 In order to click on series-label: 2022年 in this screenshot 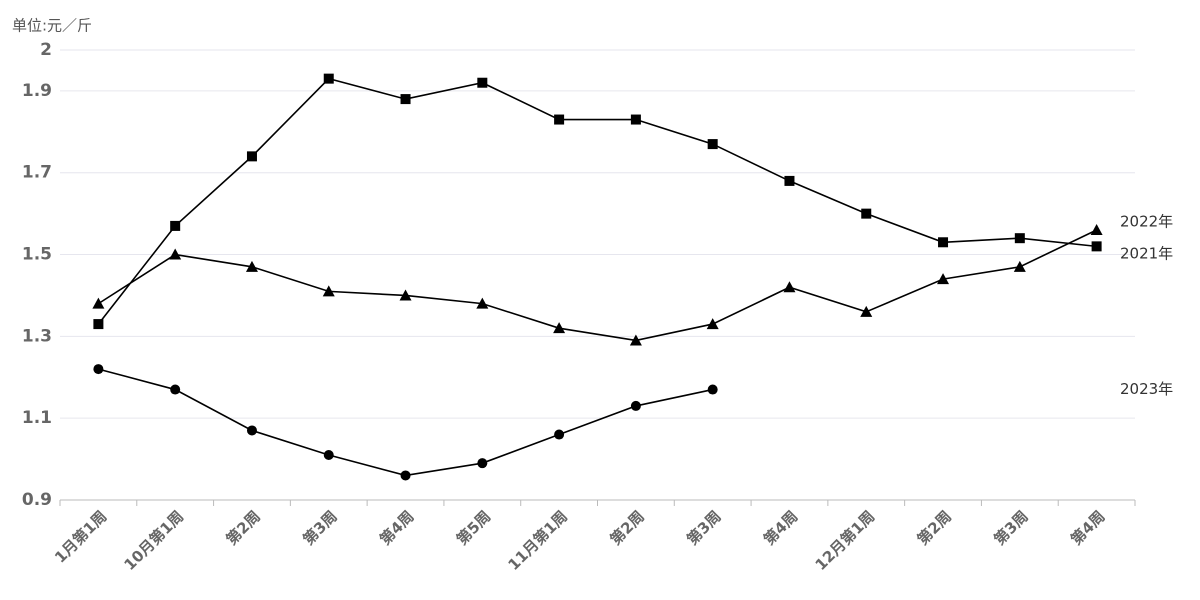, I will do `click(1146, 222)`.